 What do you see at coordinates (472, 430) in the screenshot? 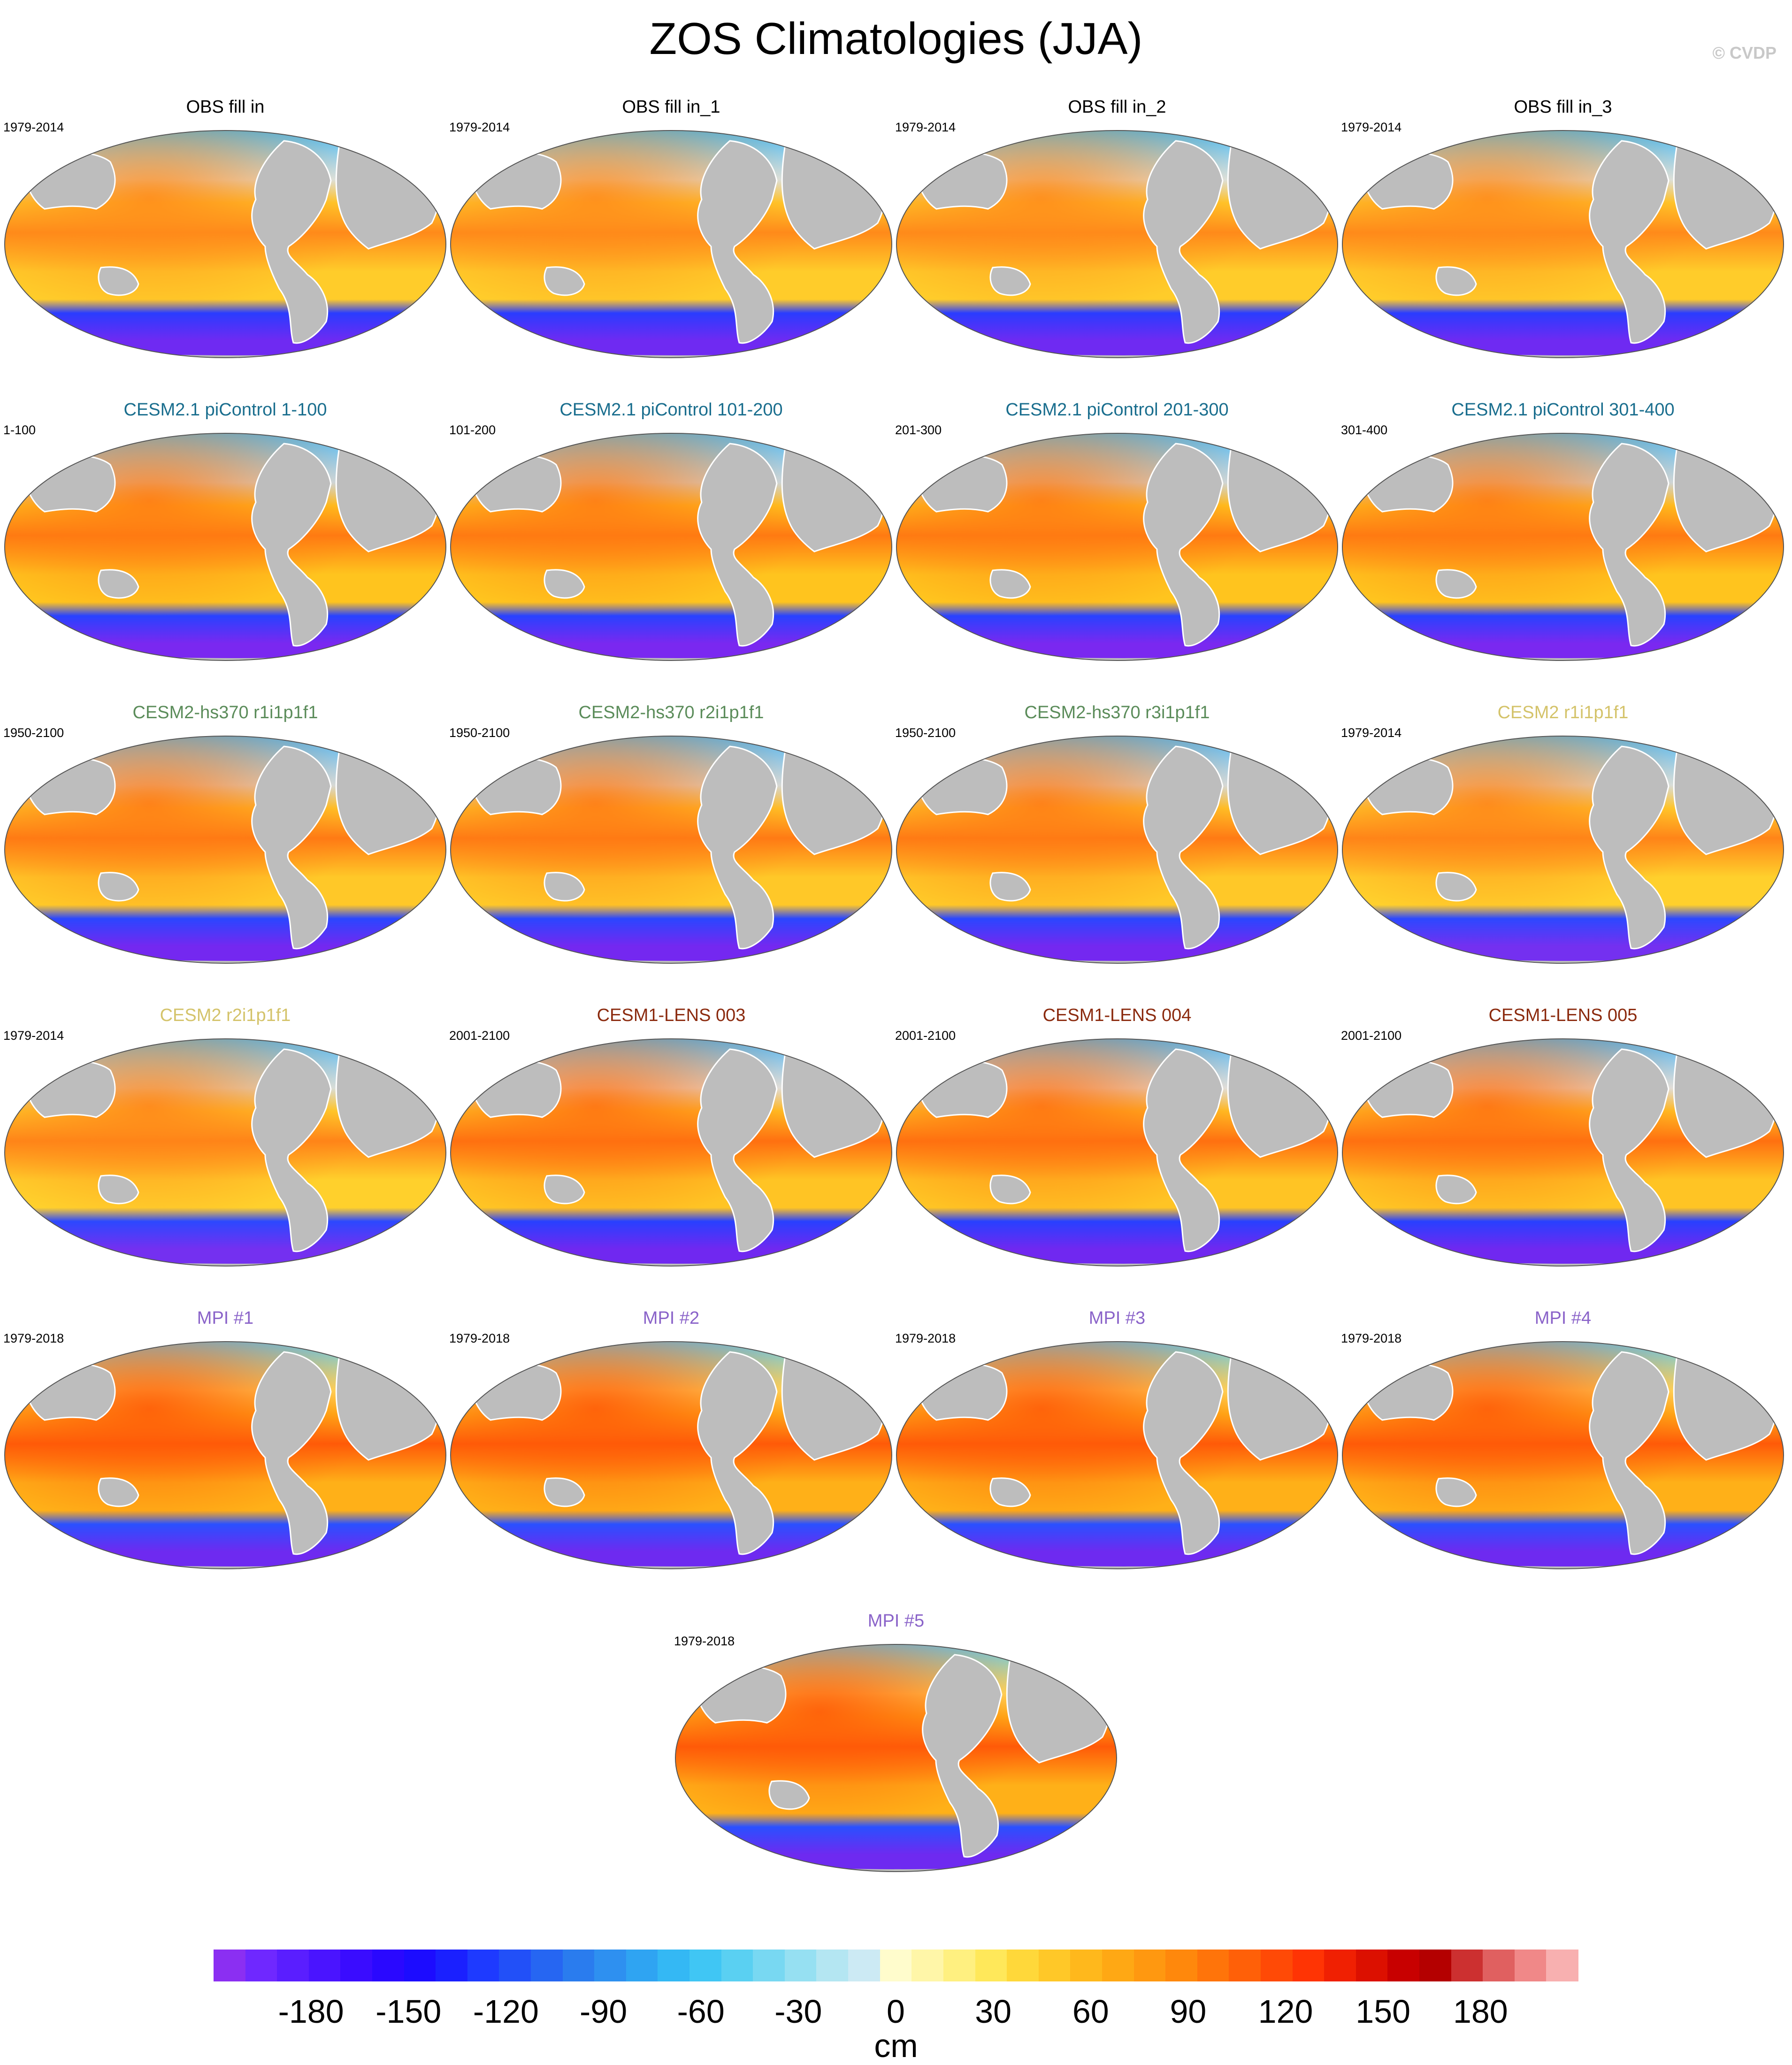
I see `panel-period-label: 101-200` at bounding box center [472, 430].